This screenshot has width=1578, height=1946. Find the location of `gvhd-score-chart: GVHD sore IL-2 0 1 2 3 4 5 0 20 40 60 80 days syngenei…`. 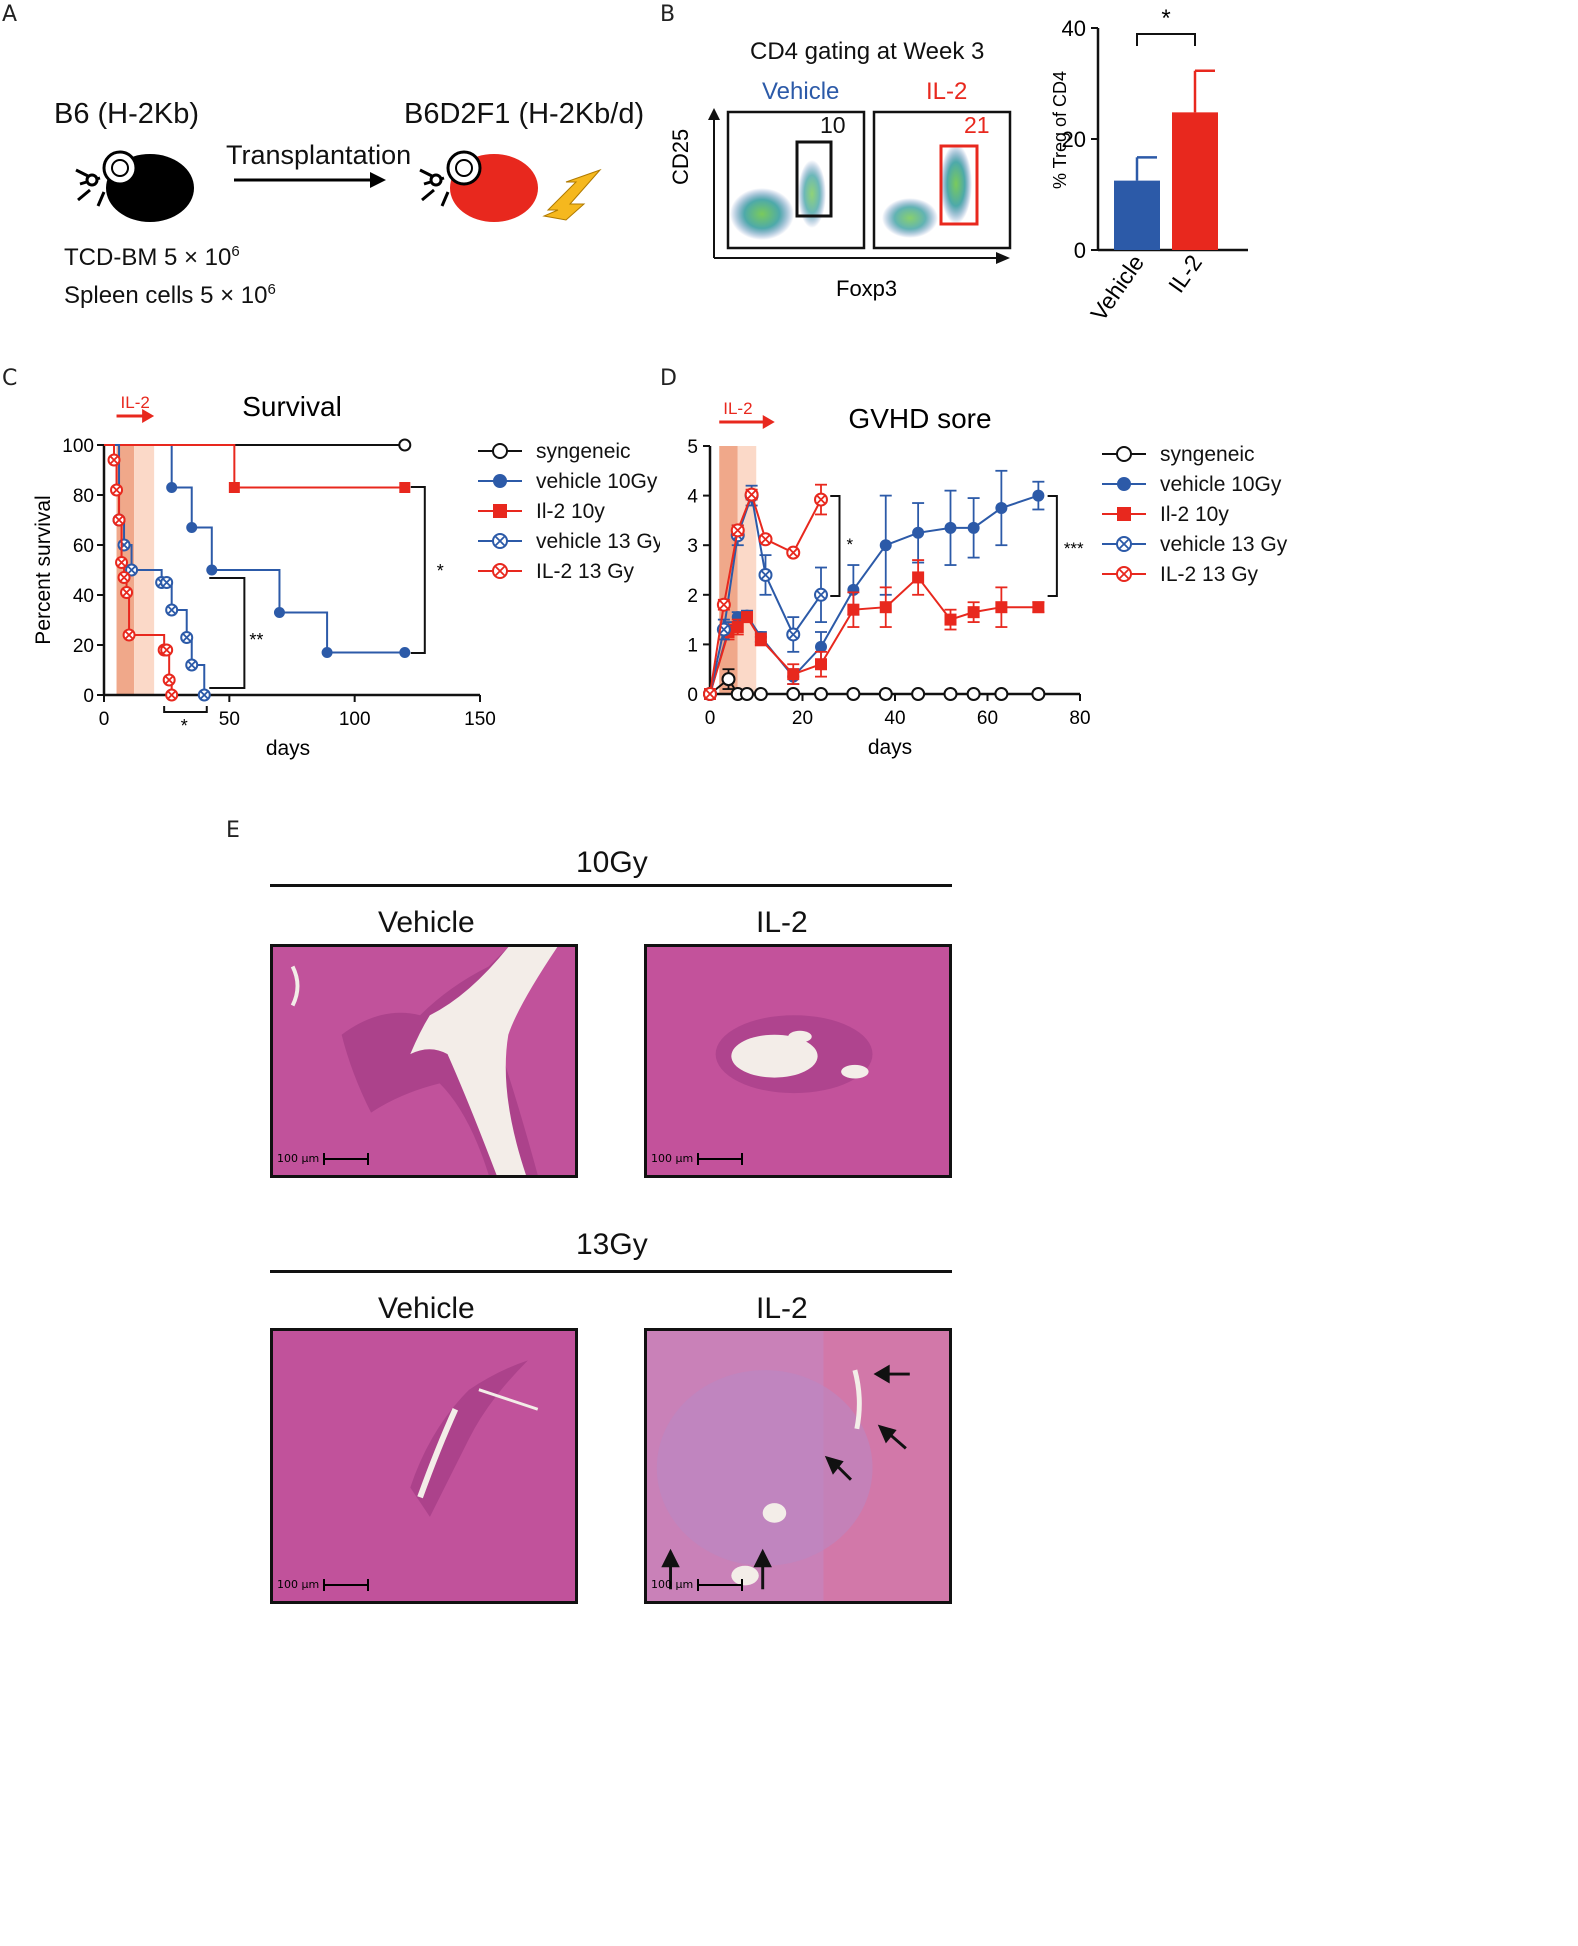

gvhd-score-chart: GVHD sore IL-2 0 1 2 3 4 5 0 20 40 60 80 days syngenei… is located at coordinates (987, 579).